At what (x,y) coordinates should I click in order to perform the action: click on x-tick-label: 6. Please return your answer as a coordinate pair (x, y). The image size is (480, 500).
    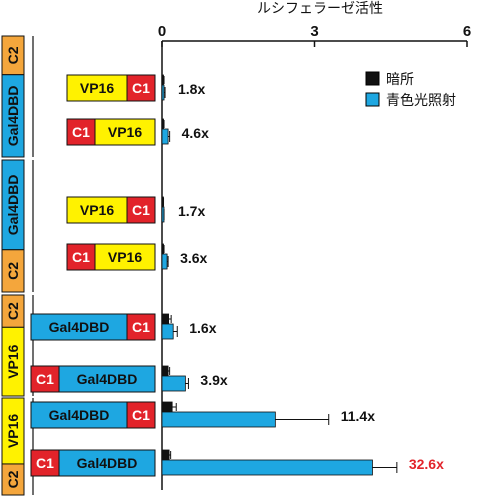
    Looking at the image, I should click on (467, 31).